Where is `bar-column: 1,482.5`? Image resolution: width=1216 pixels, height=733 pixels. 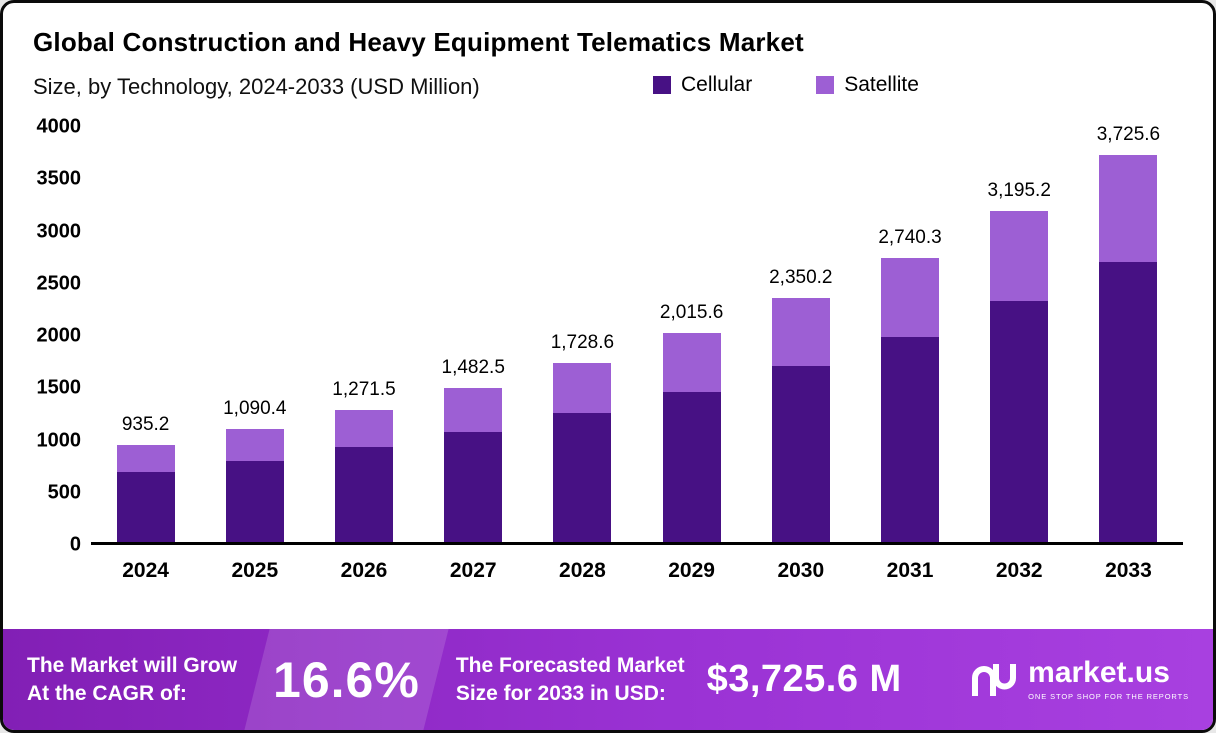
bar-column: 1,482.5 is located at coordinates (473, 334).